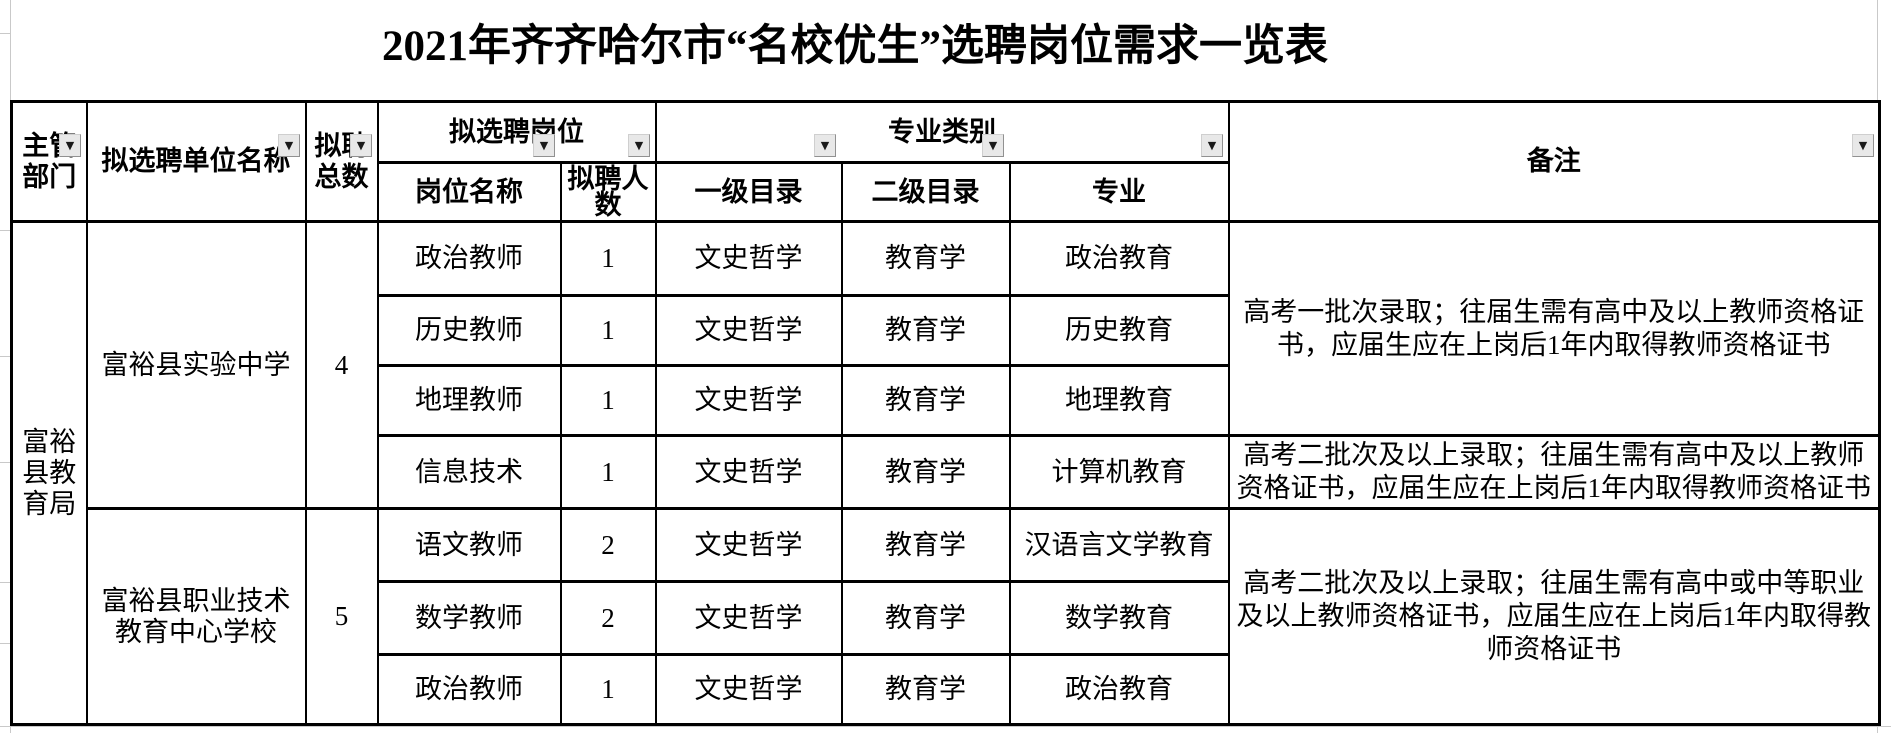  What do you see at coordinates (49, 473) in the screenshot?
I see `cell-dept: 富裕县教育局` at bounding box center [49, 473].